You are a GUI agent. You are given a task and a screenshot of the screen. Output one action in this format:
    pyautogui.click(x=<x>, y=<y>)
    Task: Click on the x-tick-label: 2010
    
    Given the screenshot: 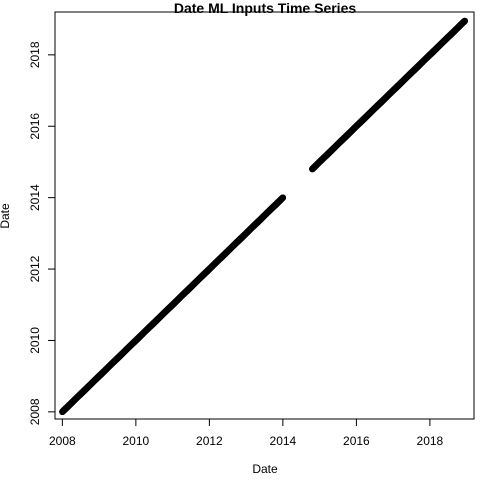 What is the action you would take?
    pyautogui.click(x=136, y=441)
    